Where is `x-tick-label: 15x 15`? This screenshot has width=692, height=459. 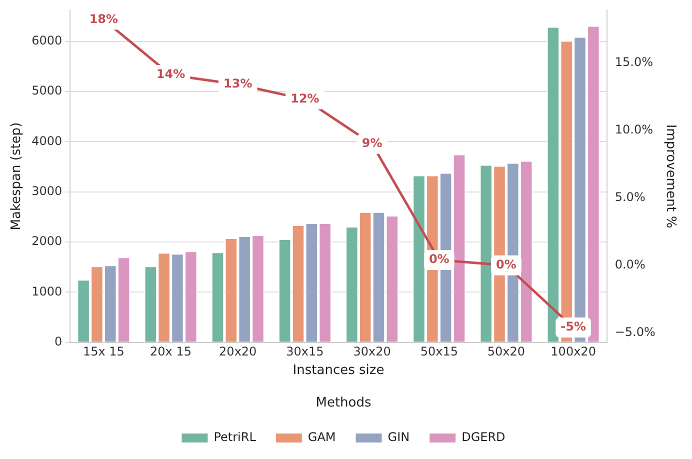 x-tick-label: 15x 15 is located at coordinates (103, 351).